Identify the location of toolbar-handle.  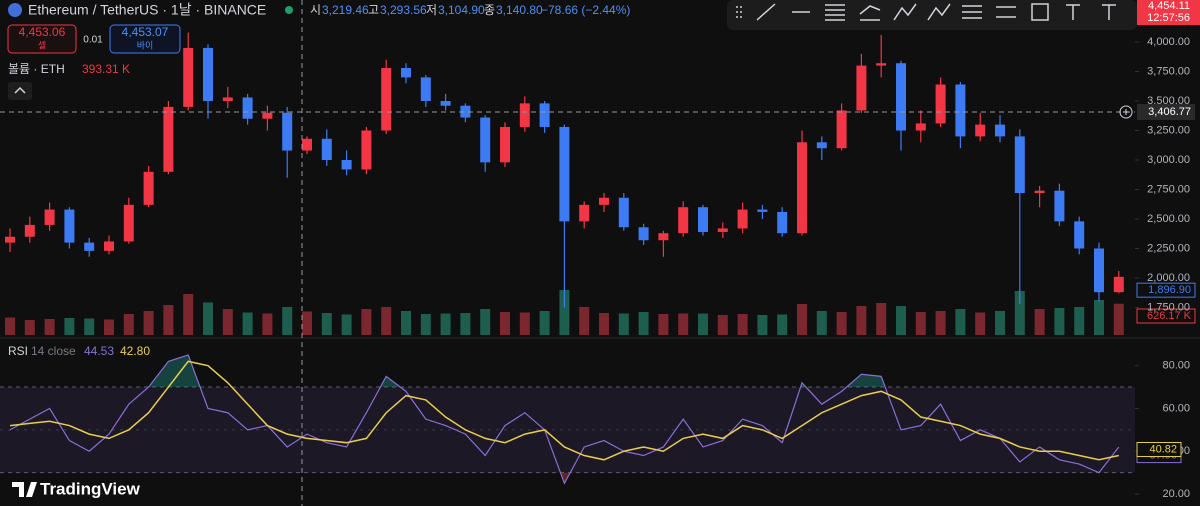
(739, 12).